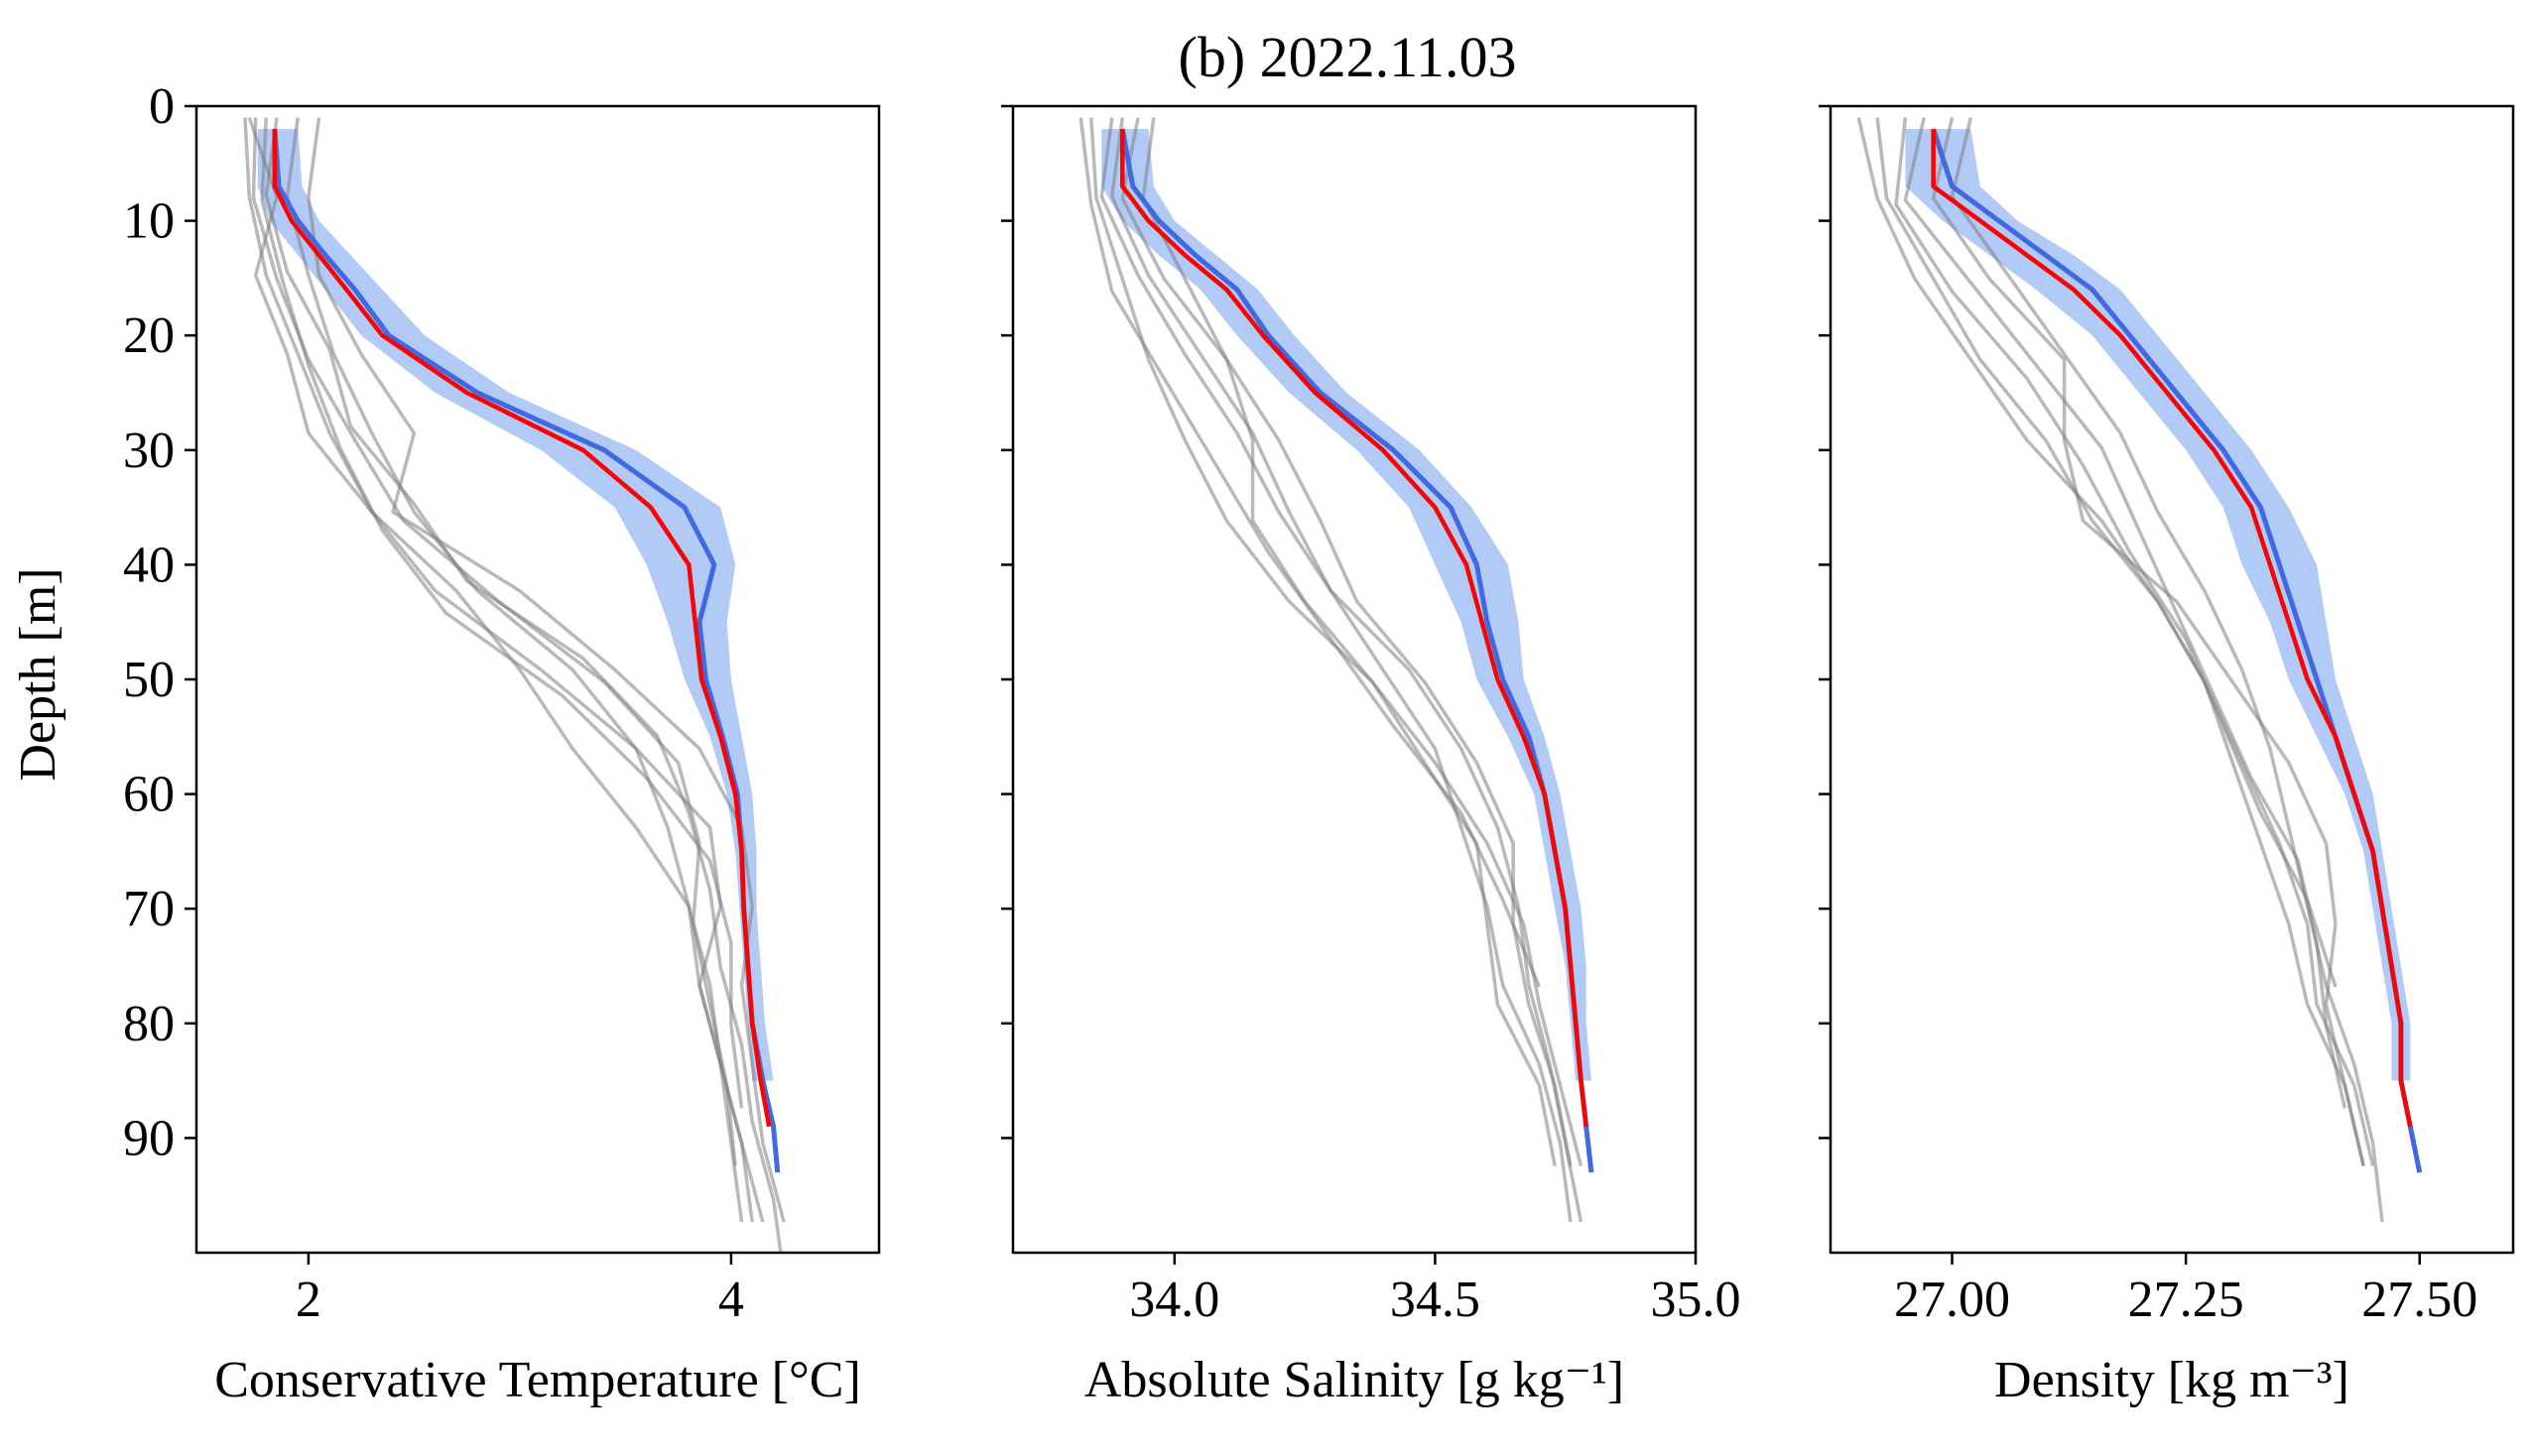 This screenshot has height=1456, width=2530. I want to click on x-tick-label: 34.5, so click(1435, 1300).